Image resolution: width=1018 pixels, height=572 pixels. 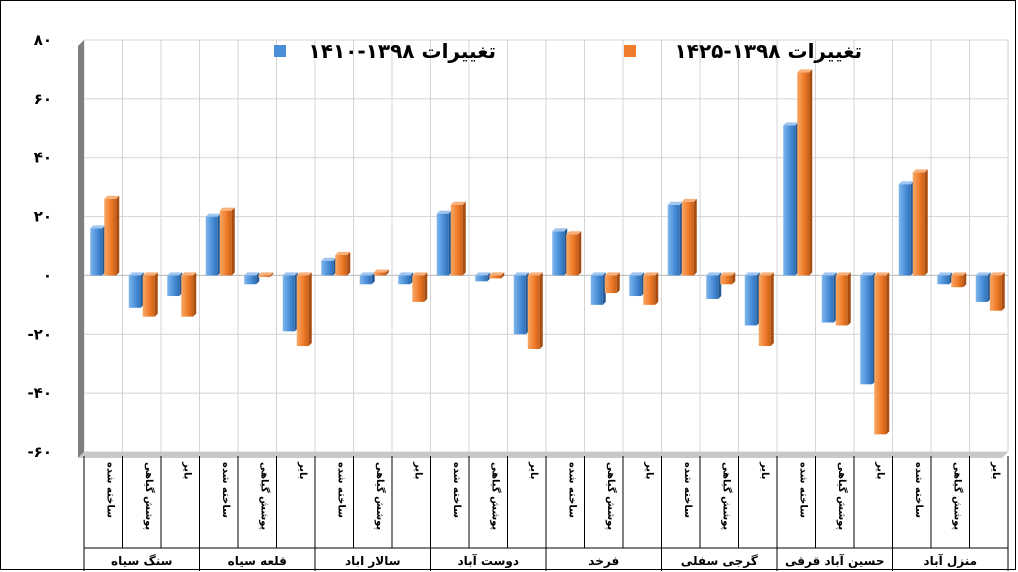 What do you see at coordinates (488, 561) in the screenshot?
I see `group-label: دوست آباد` at bounding box center [488, 561].